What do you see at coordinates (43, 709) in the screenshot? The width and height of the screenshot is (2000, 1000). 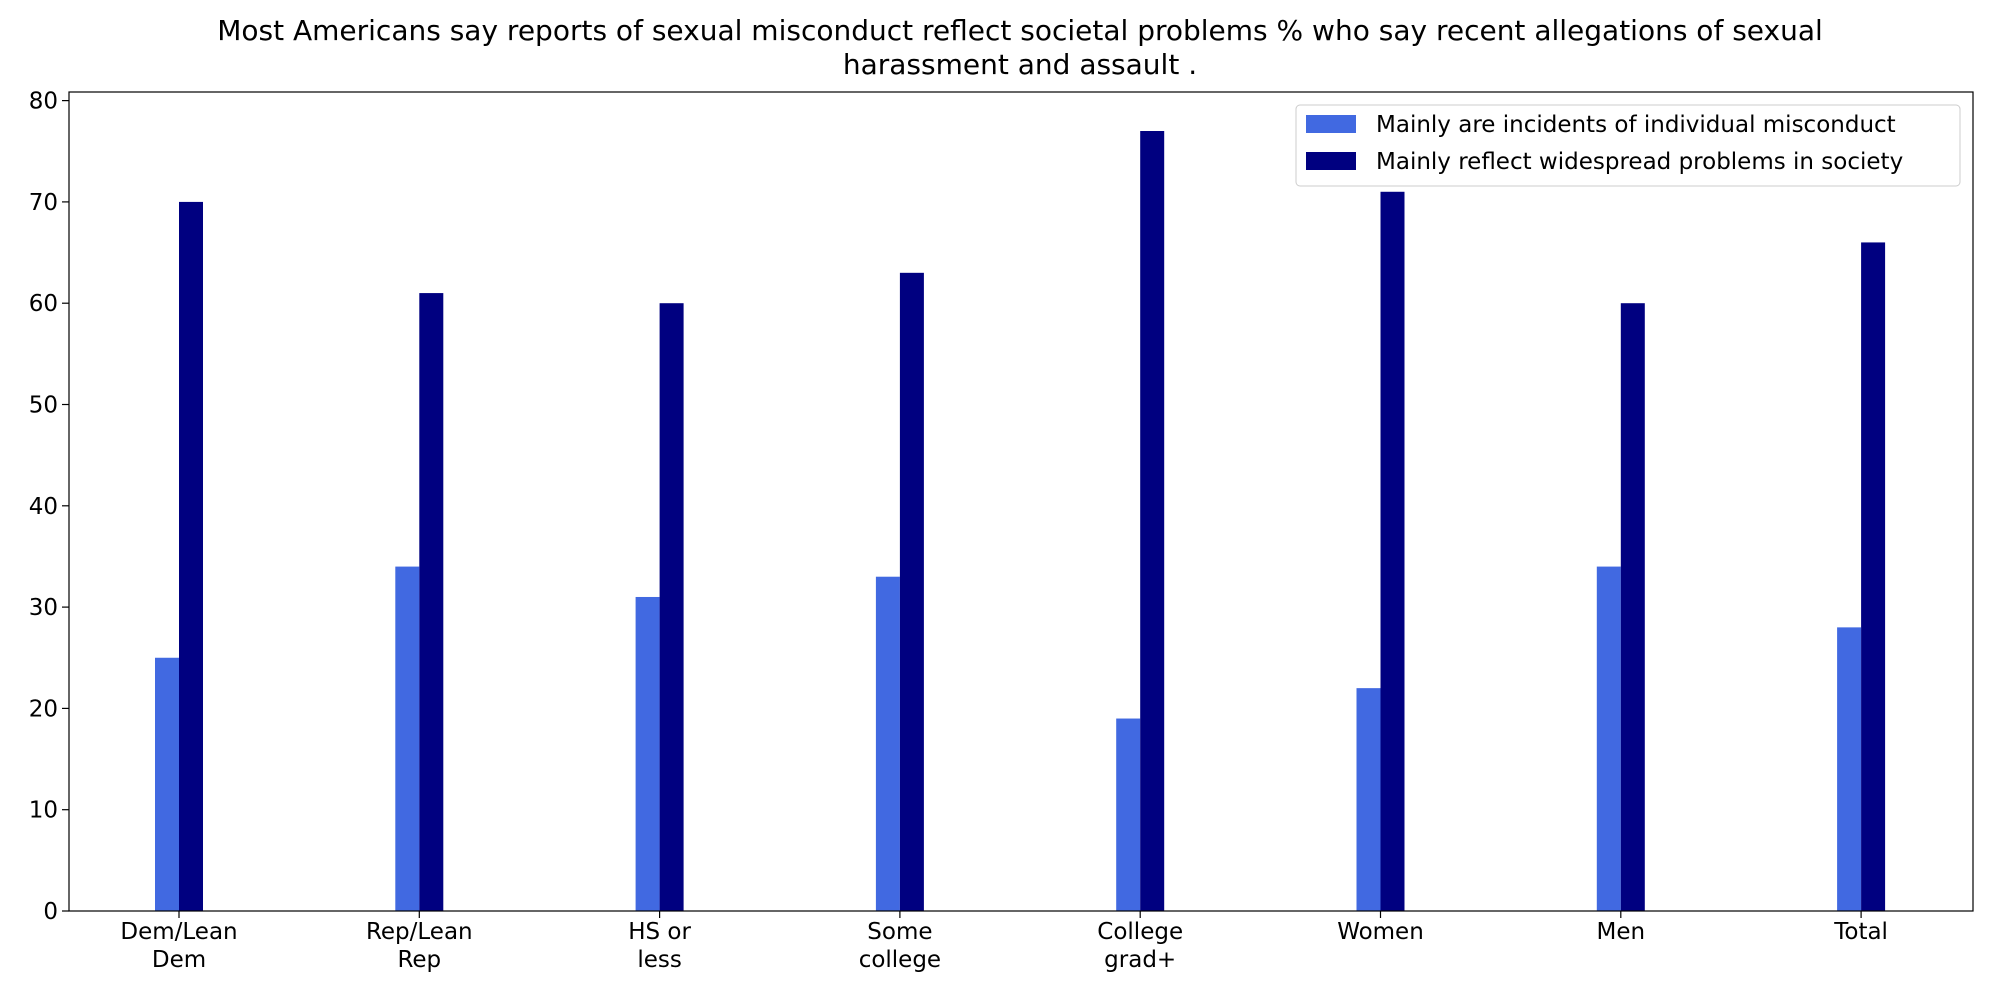 I see `y-tick-label: 20` at bounding box center [43, 709].